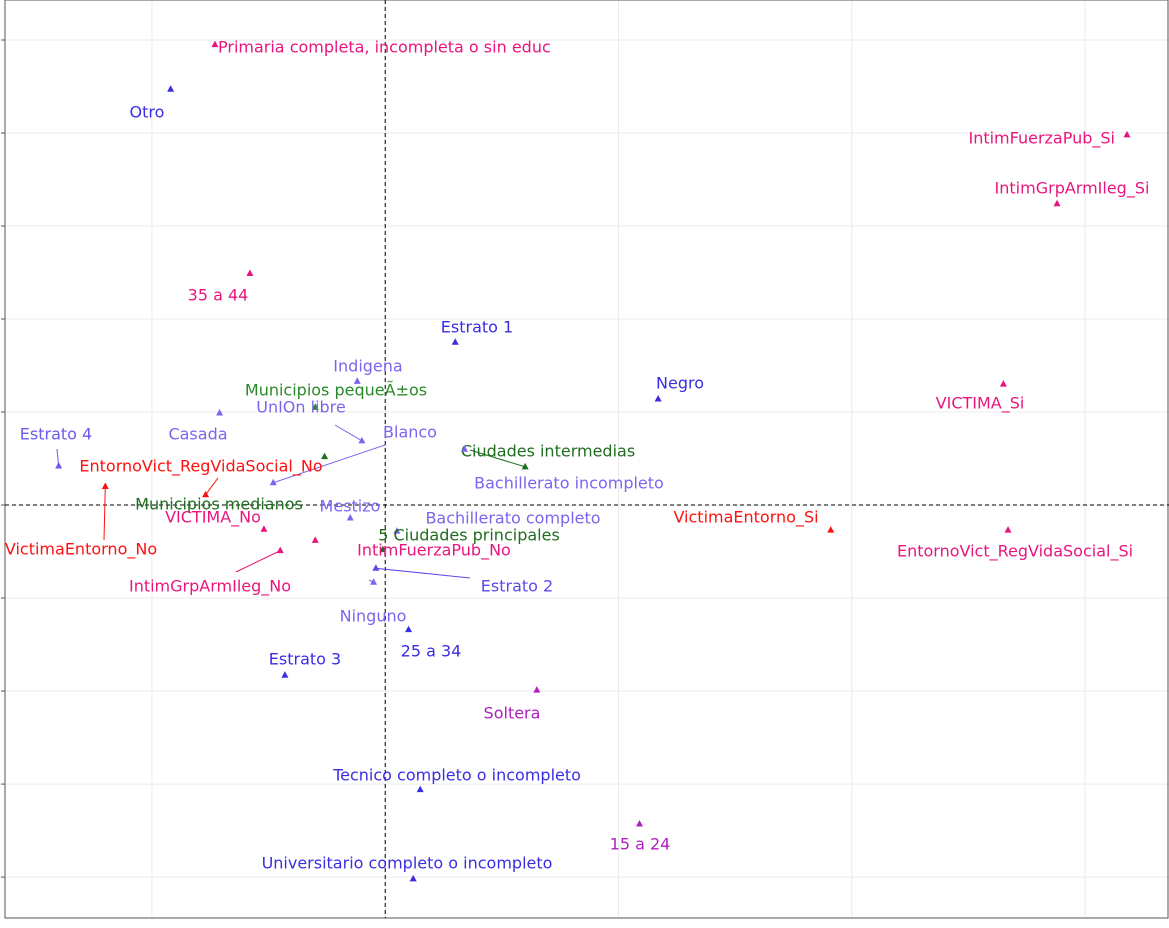  Describe the element at coordinates (569, 483) in the screenshot. I see `point-label: Bachillerato incompleto` at that location.